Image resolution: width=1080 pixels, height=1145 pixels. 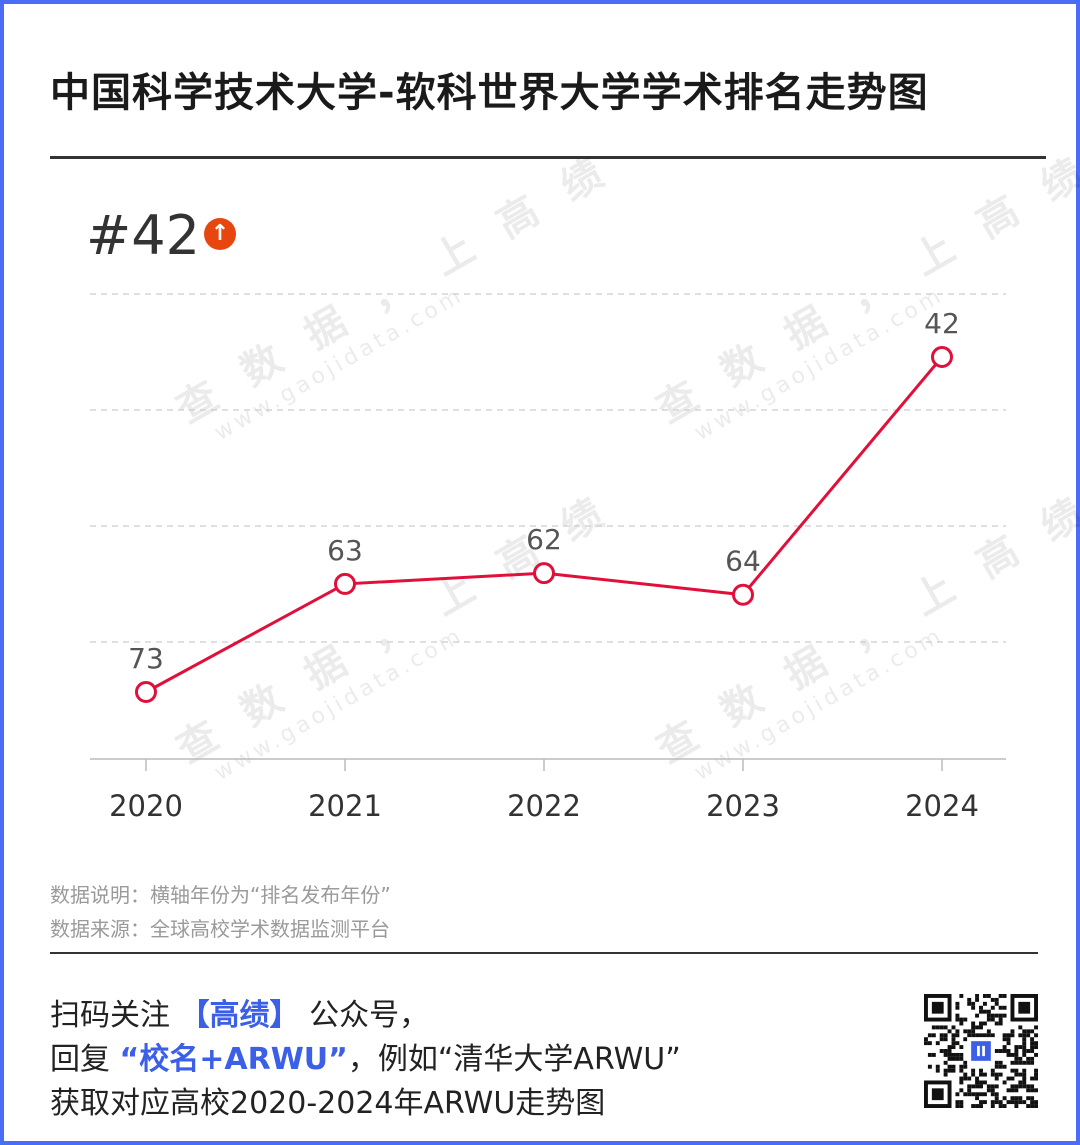 What do you see at coordinates (544, 539) in the screenshot?
I see `data-label: 62` at bounding box center [544, 539].